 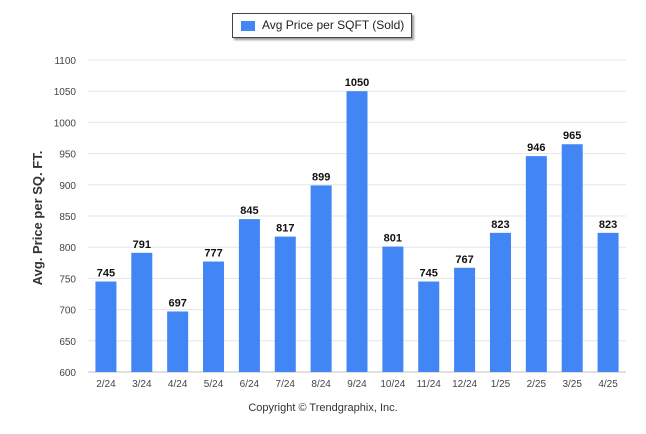 What do you see at coordinates (357, 83) in the screenshot?
I see `data-label: 1050` at bounding box center [357, 83].